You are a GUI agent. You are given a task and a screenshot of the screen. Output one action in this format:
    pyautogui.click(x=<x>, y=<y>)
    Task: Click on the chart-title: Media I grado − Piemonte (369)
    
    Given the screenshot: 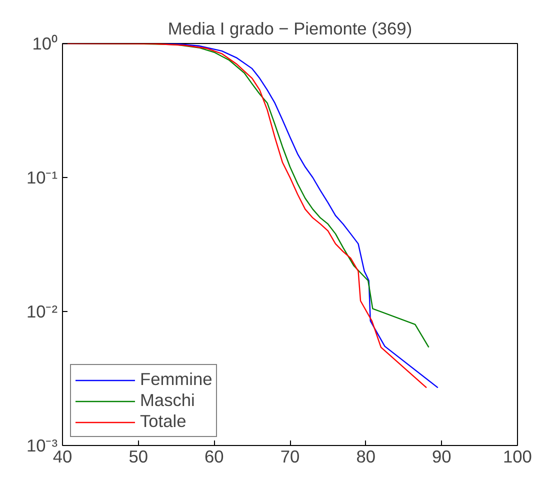 What is the action you would take?
    pyautogui.click(x=290, y=28)
    